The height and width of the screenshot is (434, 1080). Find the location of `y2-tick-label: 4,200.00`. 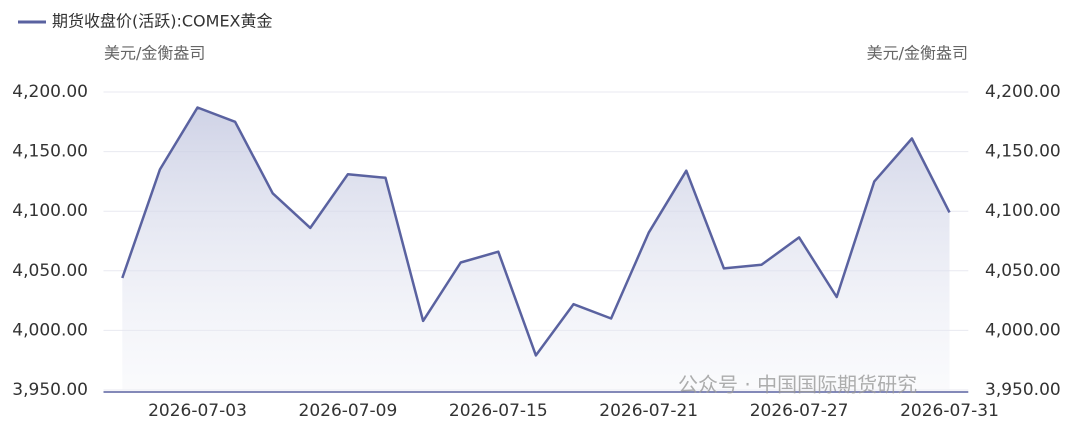

y2-tick-label: 4,200.00 is located at coordinates (1023, 92).